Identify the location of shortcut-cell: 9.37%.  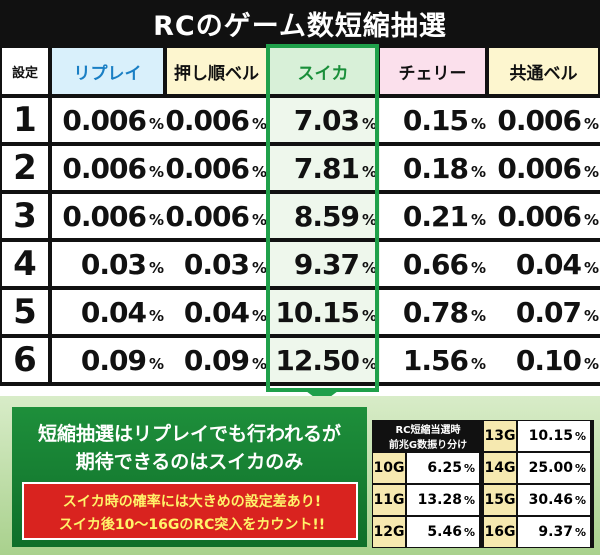
(554, 532).